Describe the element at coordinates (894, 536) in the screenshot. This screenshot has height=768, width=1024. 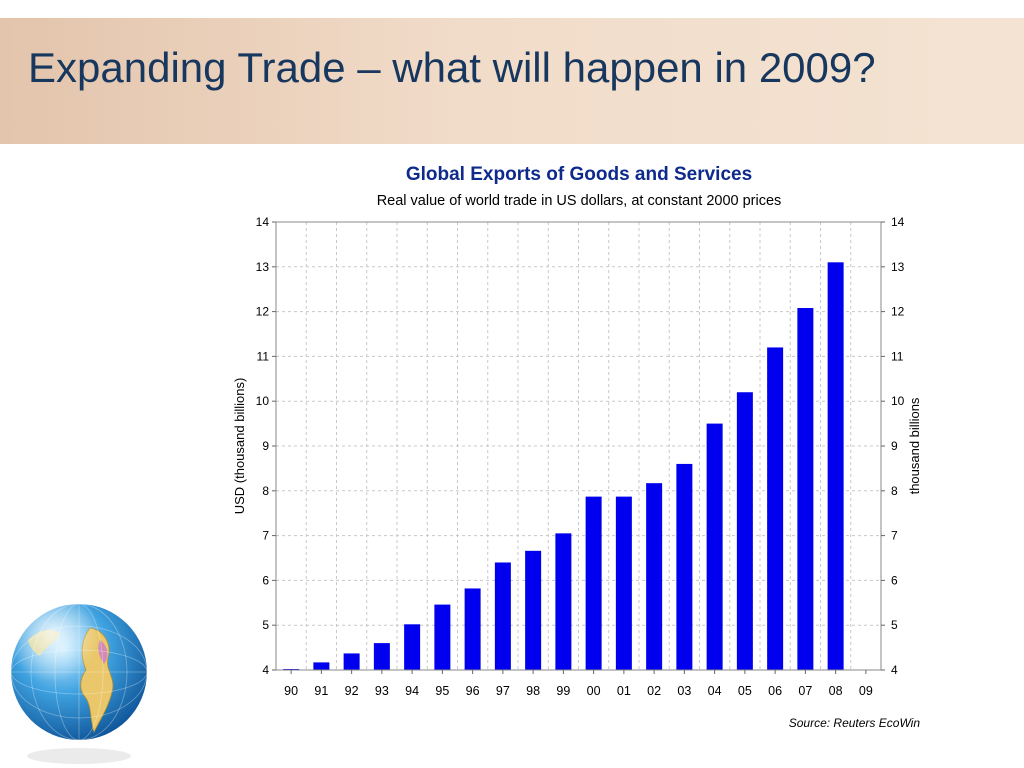
I see `y-tick-label-right: 7` at that location.